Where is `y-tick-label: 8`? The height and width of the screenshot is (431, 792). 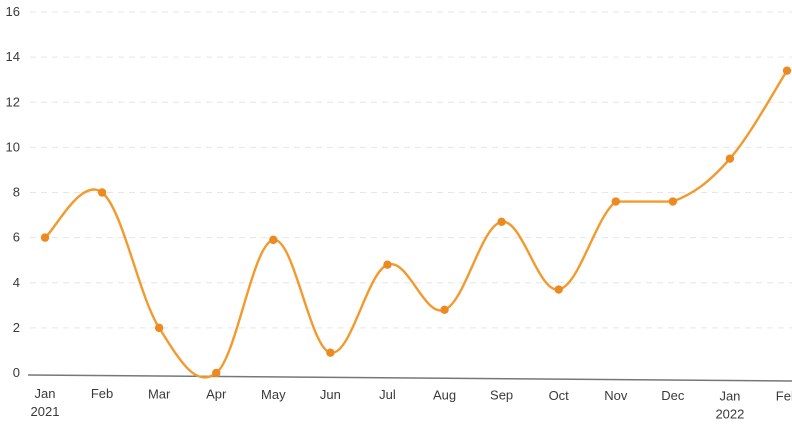
y-tick-label: 8 is located at coordinates (16, 192).